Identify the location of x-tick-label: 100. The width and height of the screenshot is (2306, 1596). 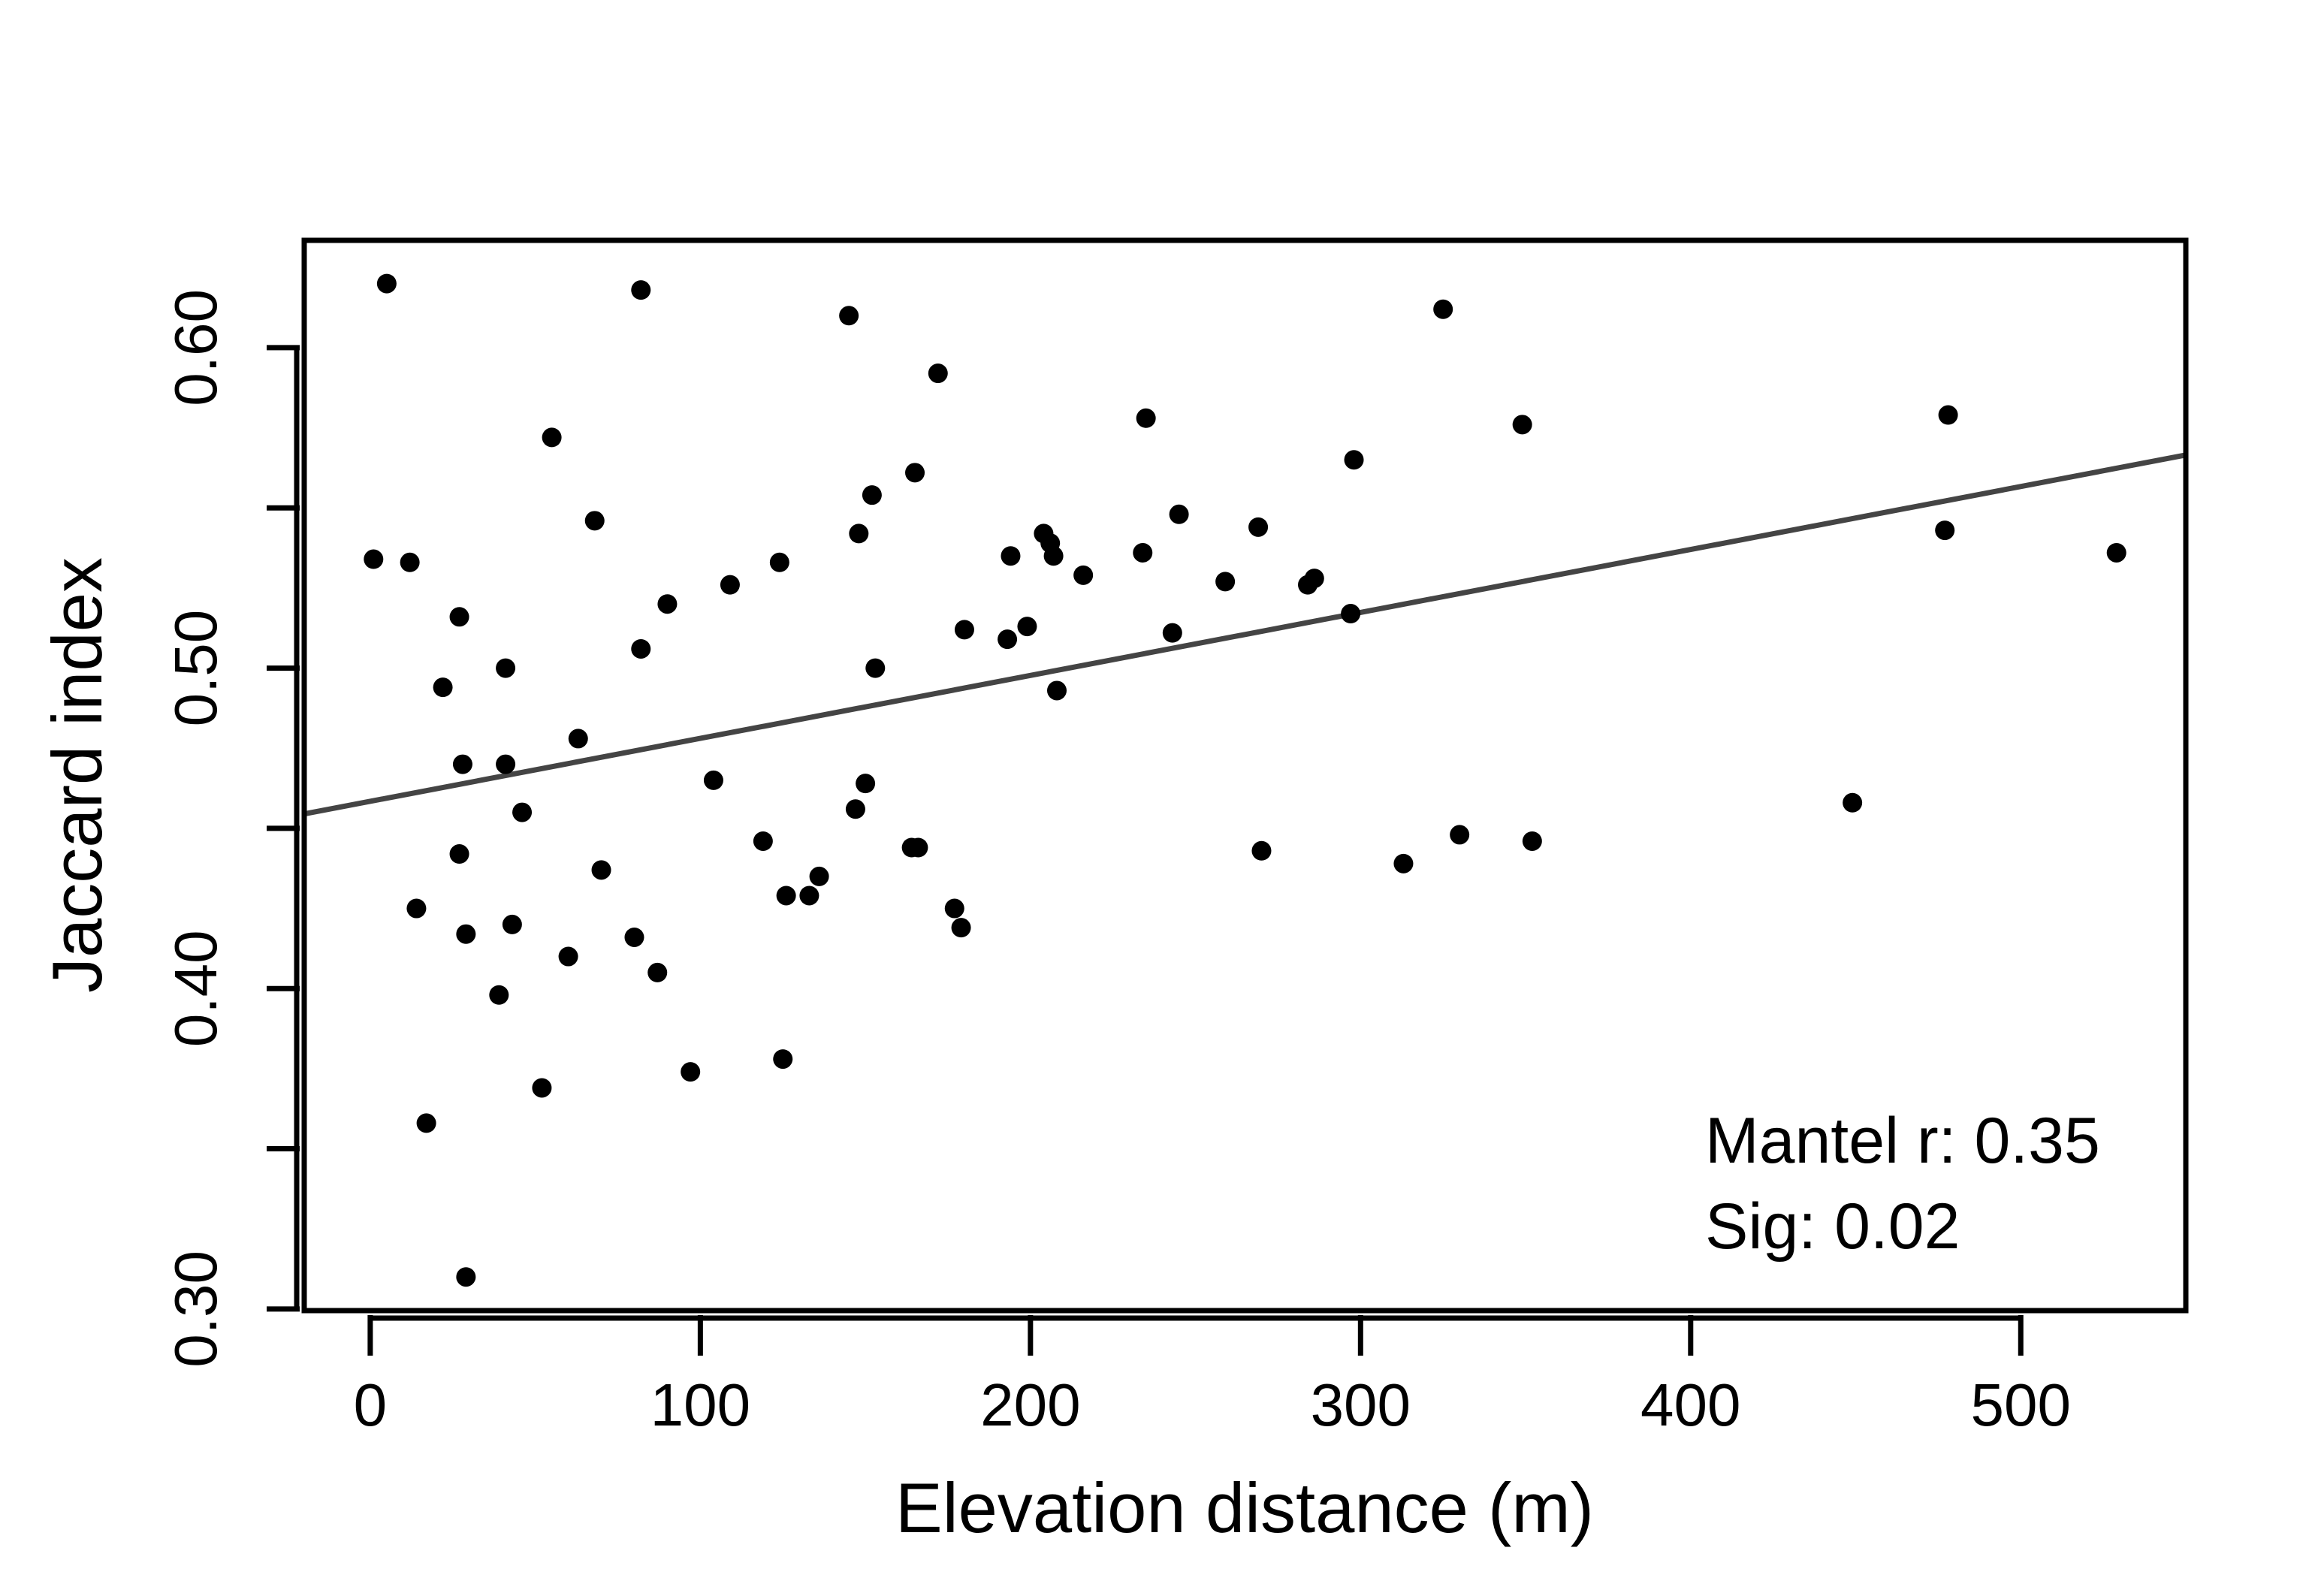
(700, 1404).